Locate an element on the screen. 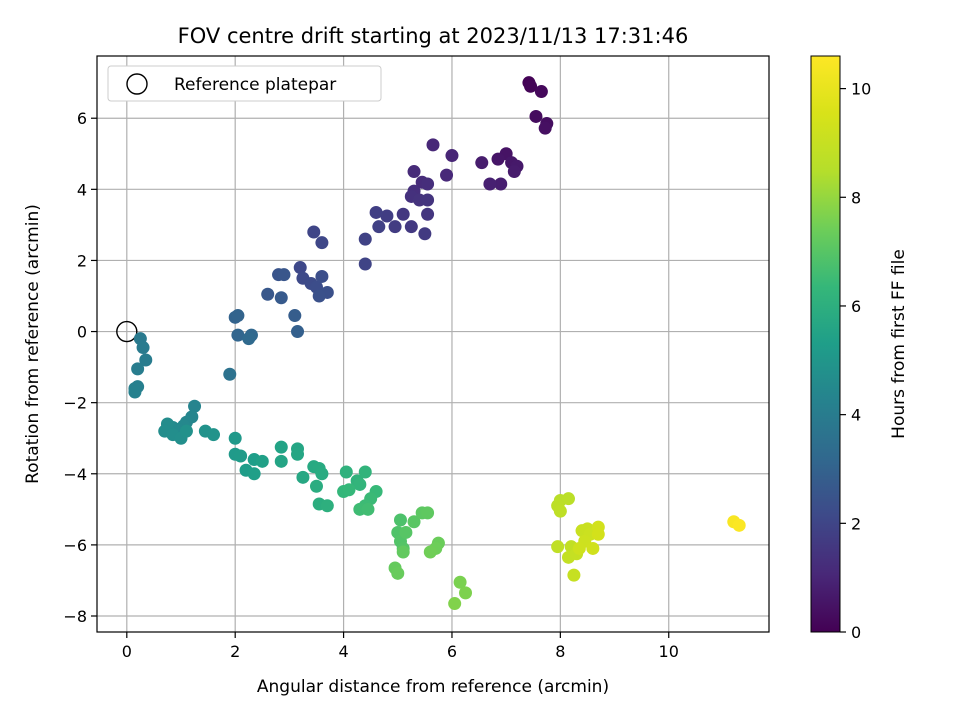 The image size is (960, 720). x-tick-label: 10 is located at coordinates (669, 651).